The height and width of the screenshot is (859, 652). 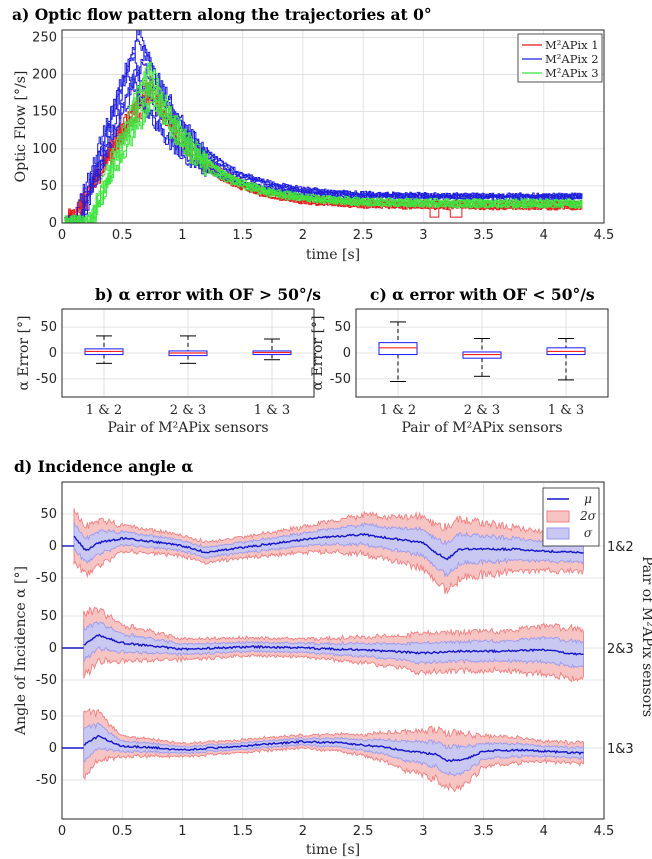 I want to click on chart-c-xtick-label: 1 & 3, so click(x=566, y=410).